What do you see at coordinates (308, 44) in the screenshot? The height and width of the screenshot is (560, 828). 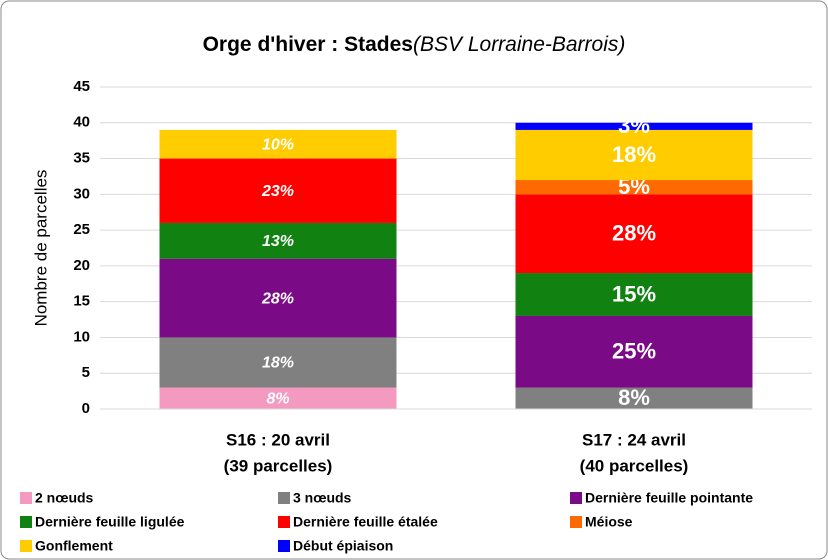 I see `title: Orge d'hiver : Stades` at bounding box center [308, 44].